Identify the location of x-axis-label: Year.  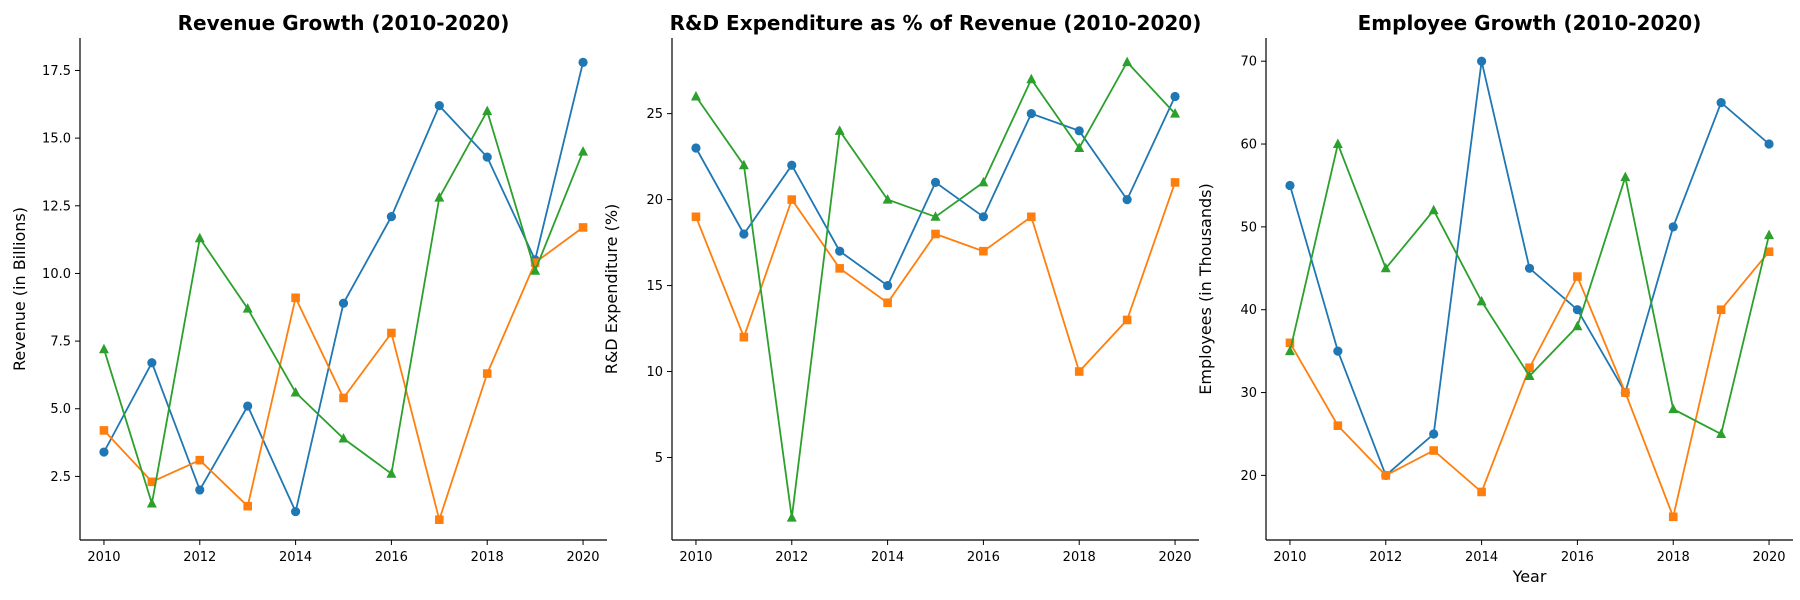
(1529, 576).